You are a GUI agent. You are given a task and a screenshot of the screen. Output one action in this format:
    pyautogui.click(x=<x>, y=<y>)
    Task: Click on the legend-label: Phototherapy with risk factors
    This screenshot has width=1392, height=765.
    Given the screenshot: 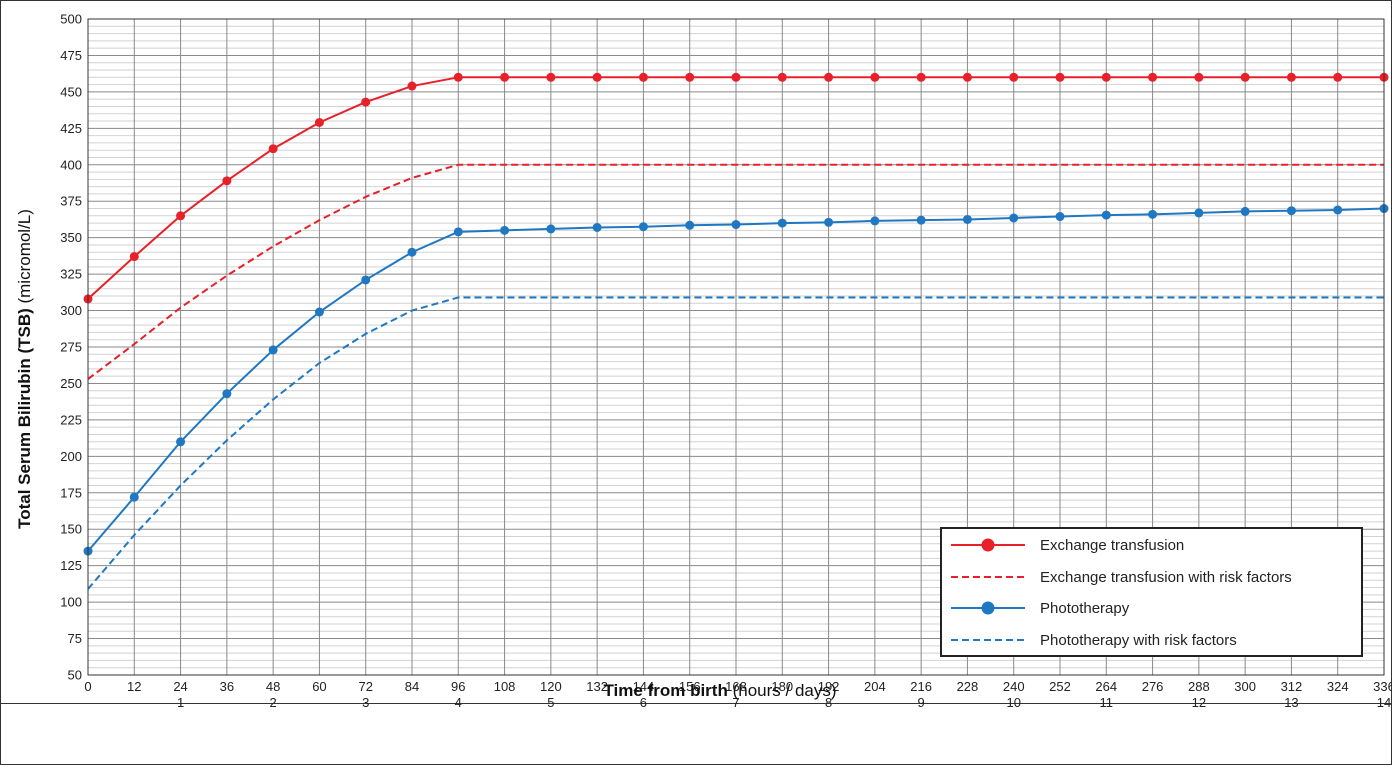 What is the action you would take?
    pyautogui.click(x=1138, y=640)
    